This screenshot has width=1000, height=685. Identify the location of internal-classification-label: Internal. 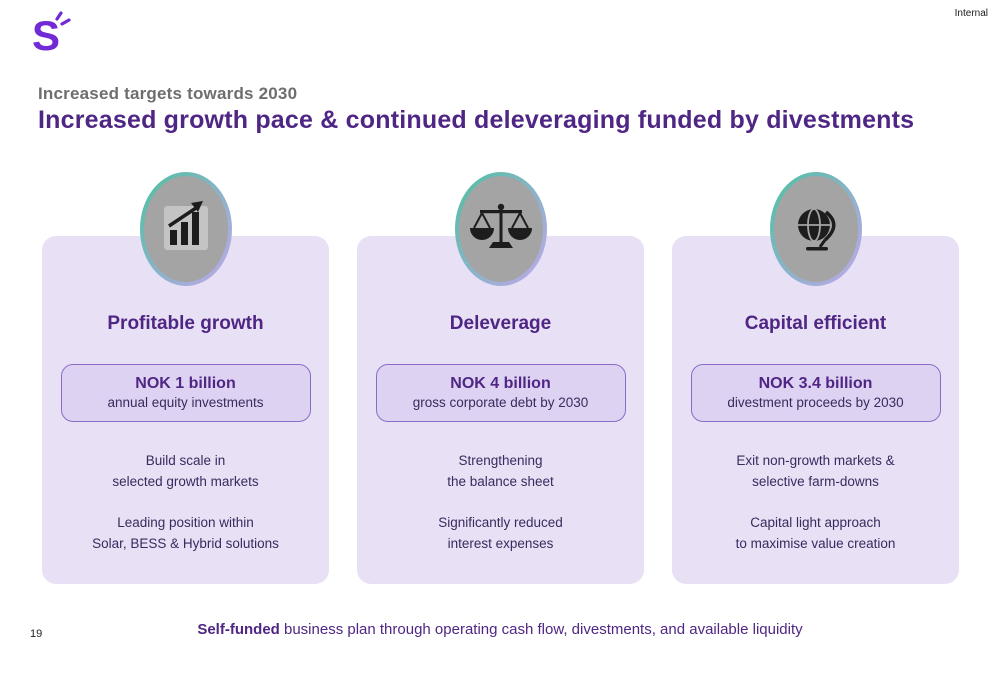
(971, 13).